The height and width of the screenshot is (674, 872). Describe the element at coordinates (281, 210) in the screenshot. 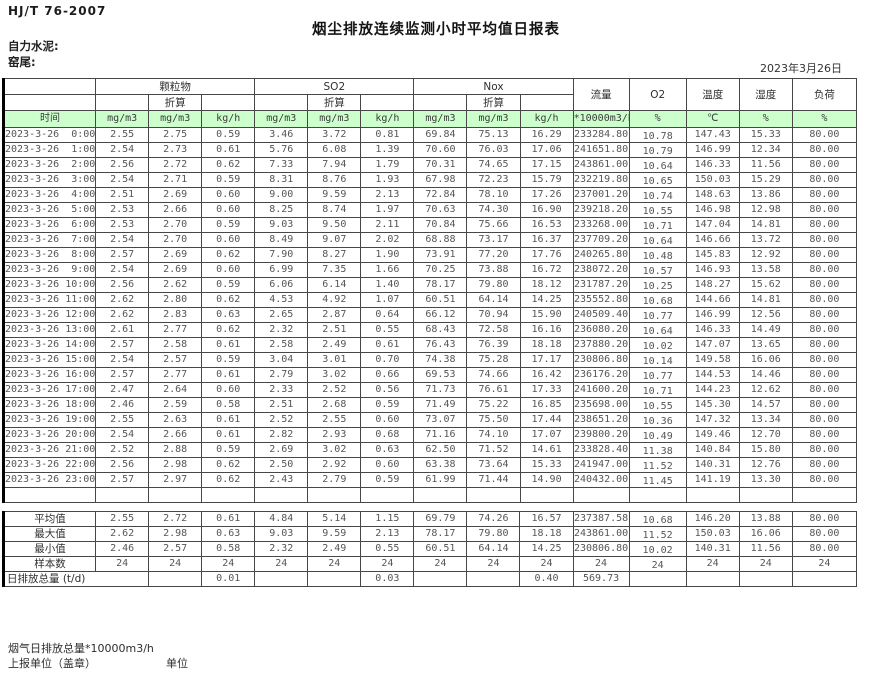

I see `value-cell: 8.25` at that location.